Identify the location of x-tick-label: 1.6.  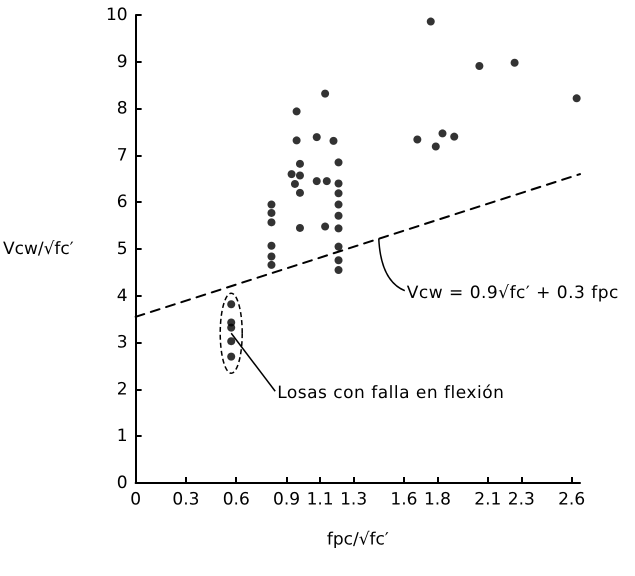
(404, 500).